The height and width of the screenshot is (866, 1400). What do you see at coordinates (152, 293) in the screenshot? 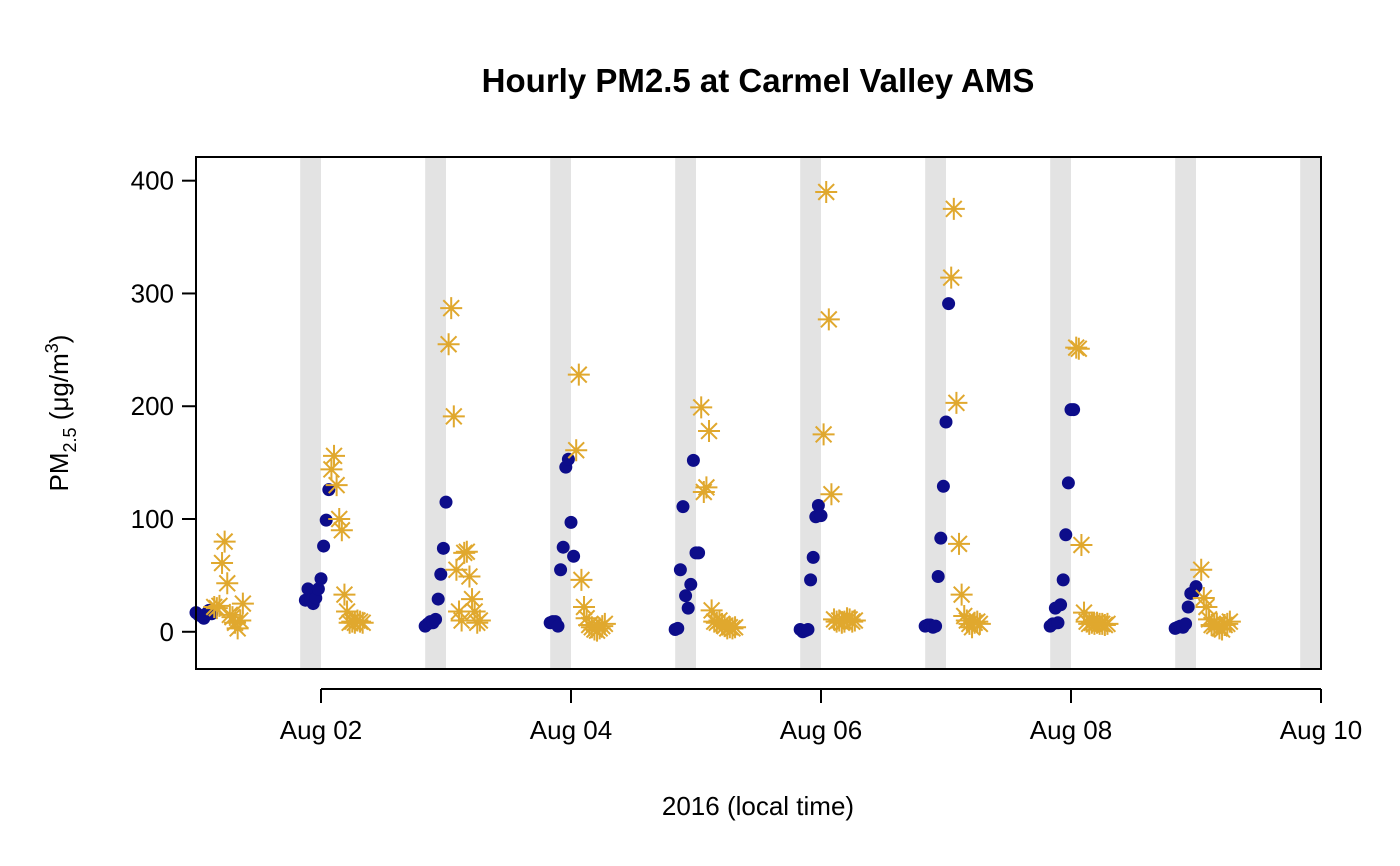
I see `y-tick-label: 300` at bounding box center [152, 293].